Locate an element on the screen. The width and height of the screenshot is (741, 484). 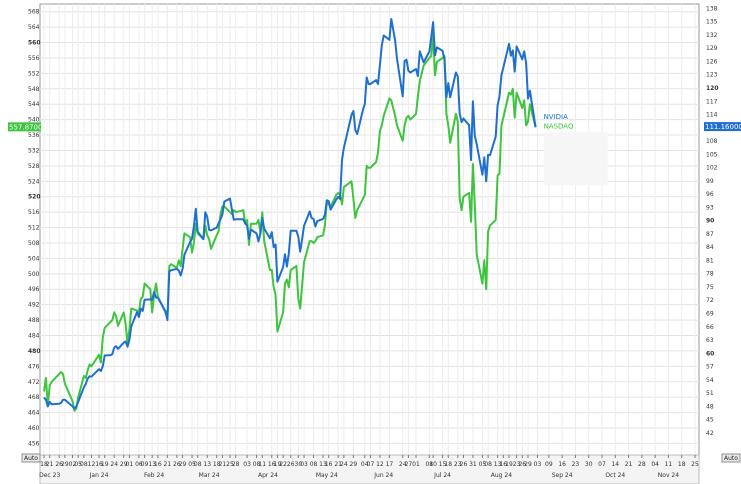
x-day-tick-label: 15 is located at coordinates (443, 464).